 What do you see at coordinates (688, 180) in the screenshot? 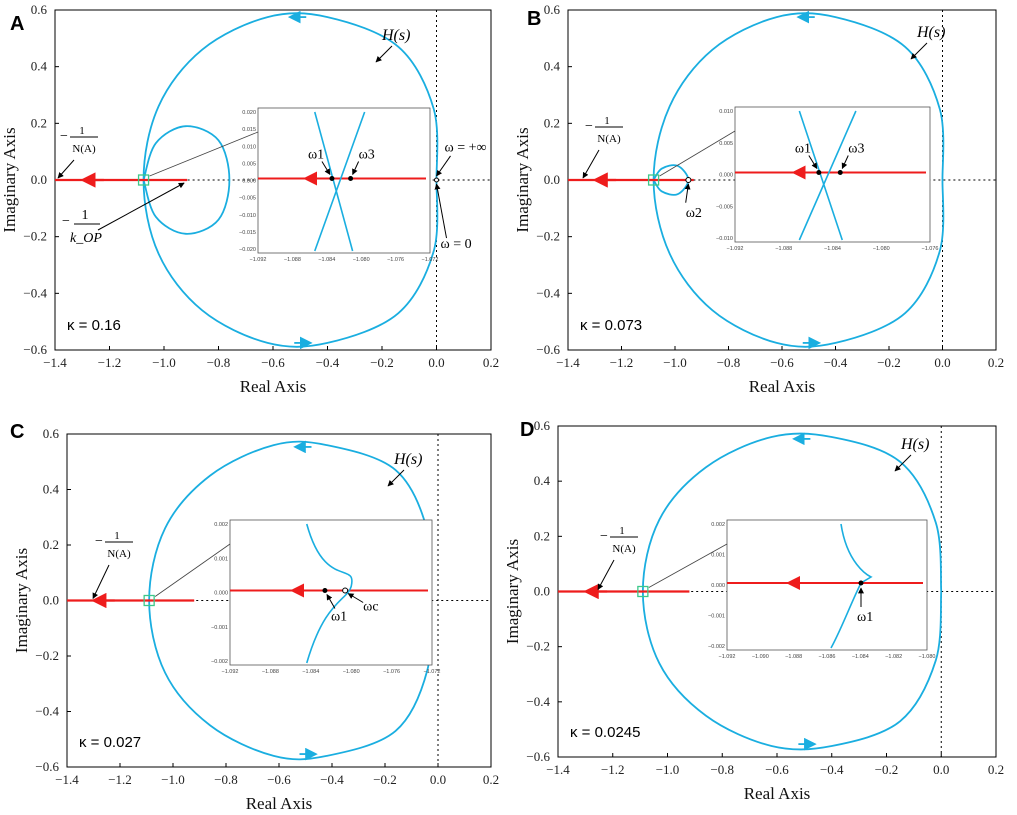
I see `omega2-point` at bounding box center [688, 180].